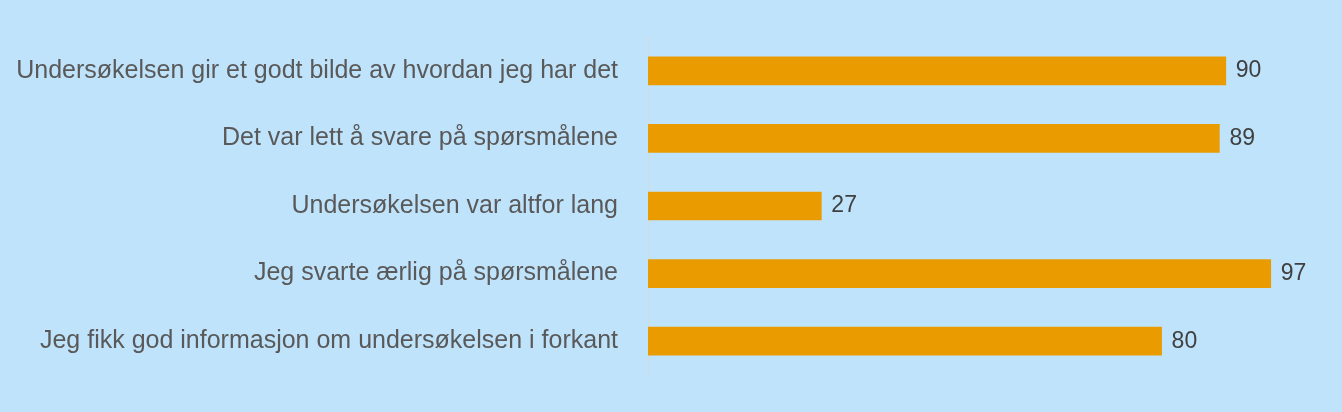 The height and width of the screenshot is (412, 1342). Describe the element at coordinates (1242, 136) in the screenshot. I see `data-label: 89` at that location.